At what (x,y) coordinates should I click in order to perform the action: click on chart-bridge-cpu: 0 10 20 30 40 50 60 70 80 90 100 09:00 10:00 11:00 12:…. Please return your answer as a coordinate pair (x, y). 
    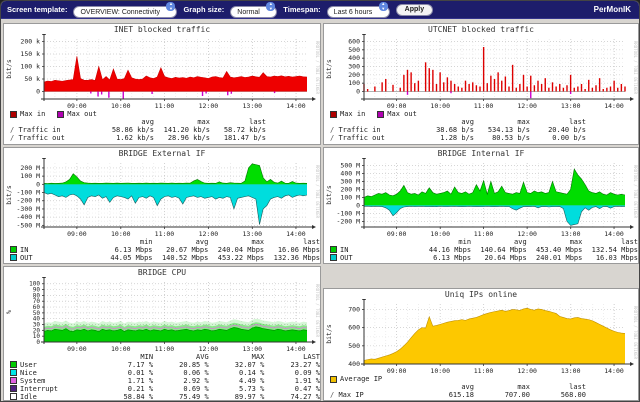
    Looking at the image, I should click on (162, 315).